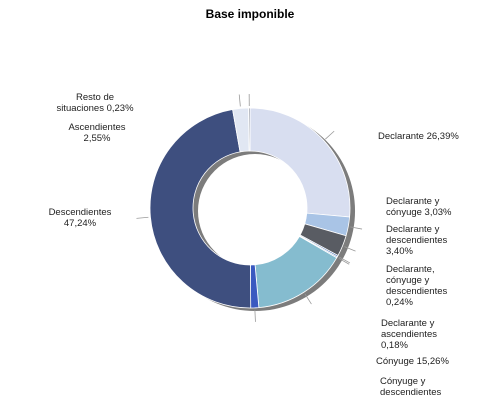 Image resolution: width=500 pixels, height=400 pixels. I want to click on slice-label-line: Declarante 26,39%, so click(418, 136).